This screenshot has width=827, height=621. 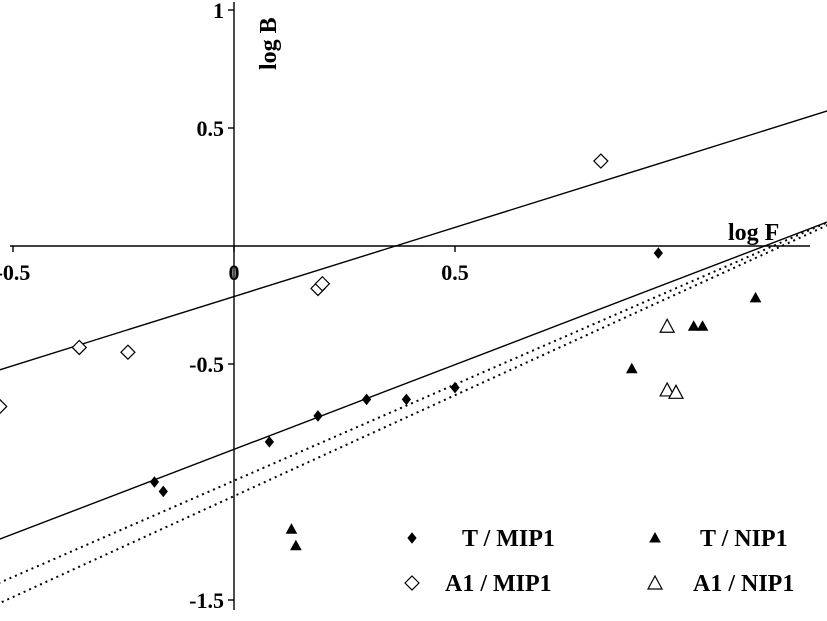 What do you see at coordinates (234, 272) in the screenshot?
I see `x-tick-label: 0` at bounding box center [234, 272].